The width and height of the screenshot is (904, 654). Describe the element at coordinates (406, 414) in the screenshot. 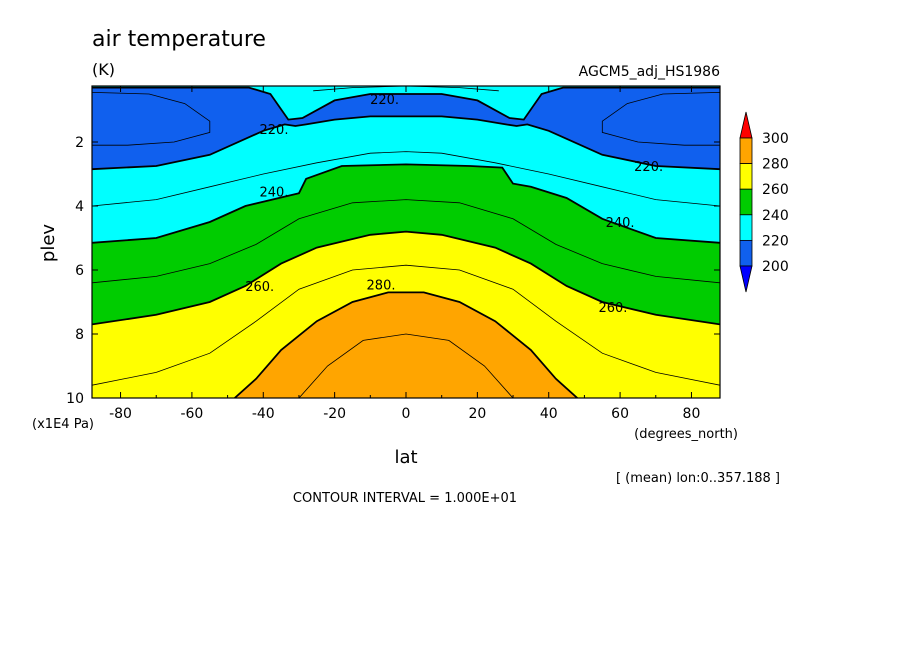

I see `x-tick-label: 0` at that location.